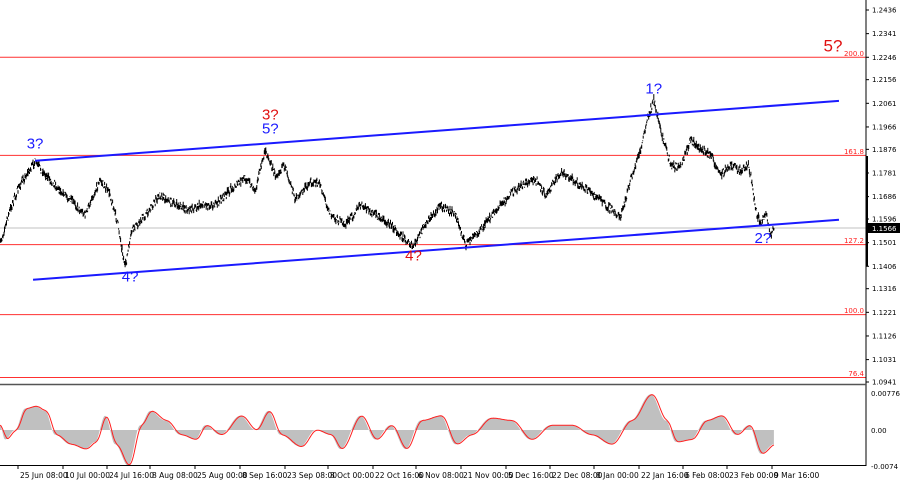 This screenshot has height=485, width=900. I want to click on osc-tick-zero: 0.00, so click(879, 431).